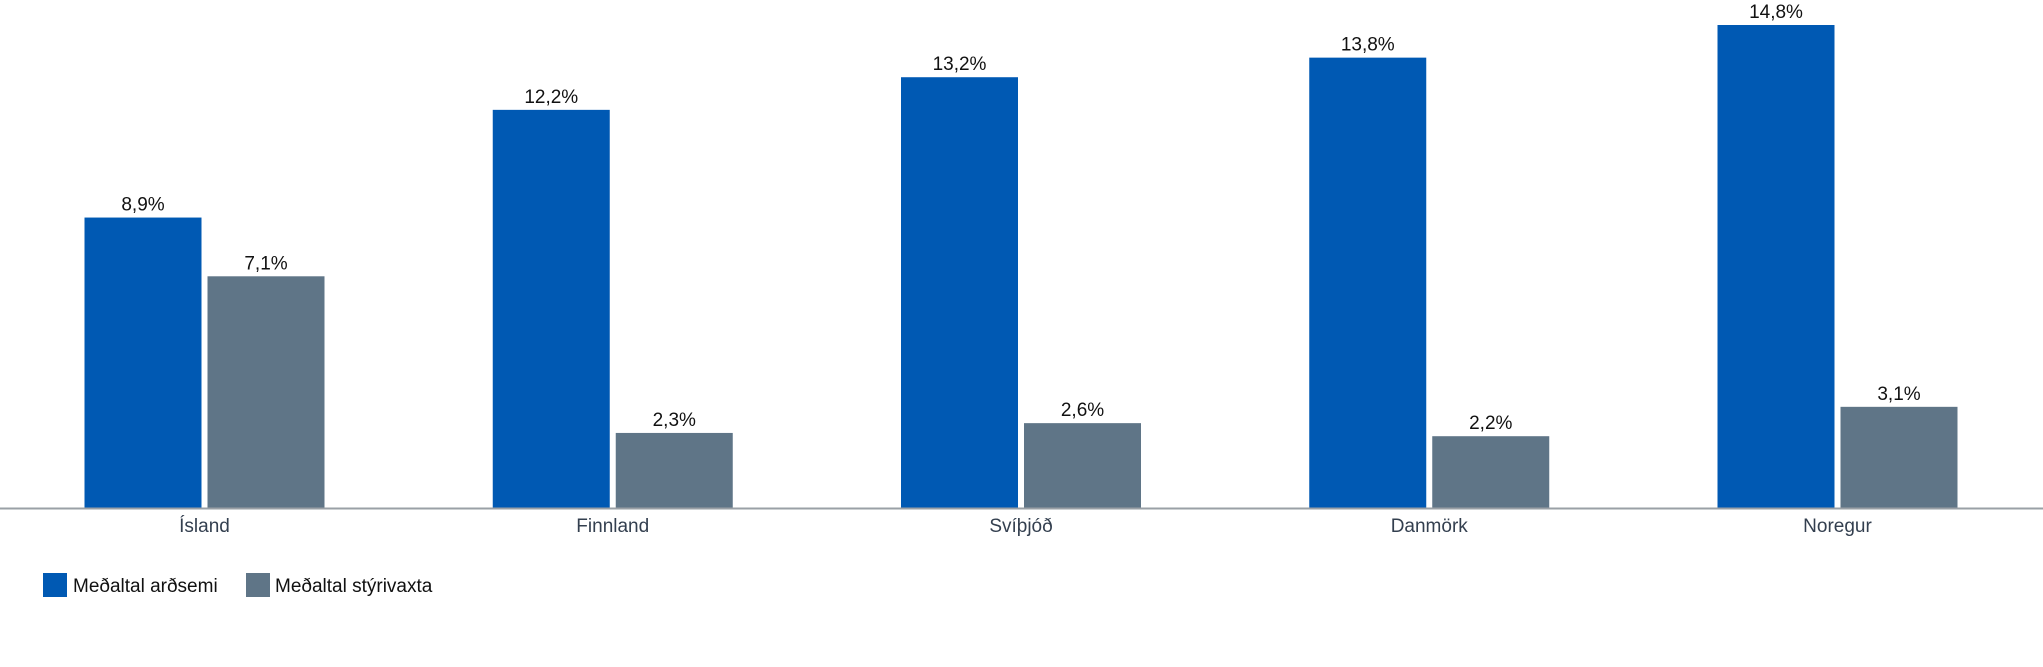 Image resolution: width=2043 pixels, height=667 pixels. Describe the element at coordinates (204, 526) in the screenshot. I see `category-label: Ísland` at that location.